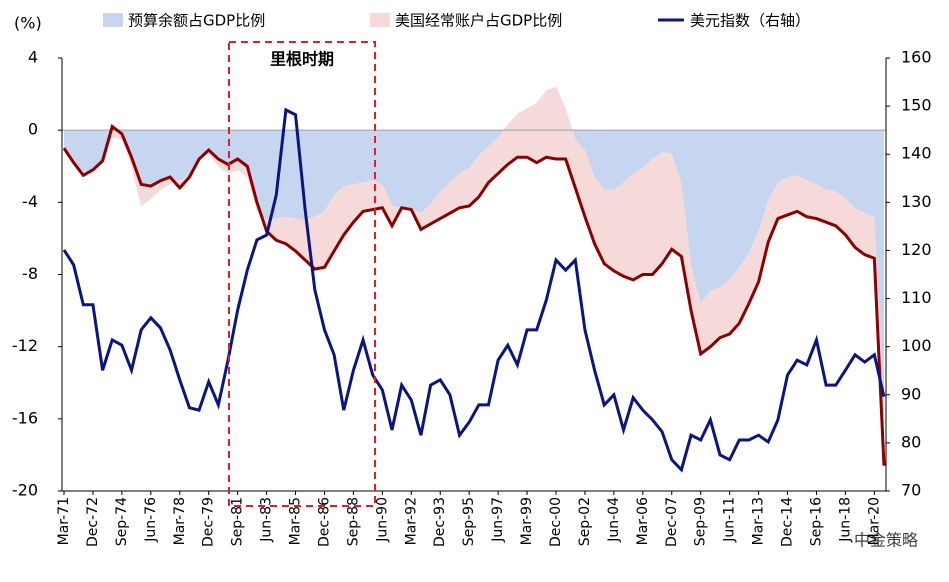 This screenshot has width=949, height=582. What do you see at coordinates (25, 490) in the screenshot?
I see `y-tick-label: -20` at bounding box center [25, 490].